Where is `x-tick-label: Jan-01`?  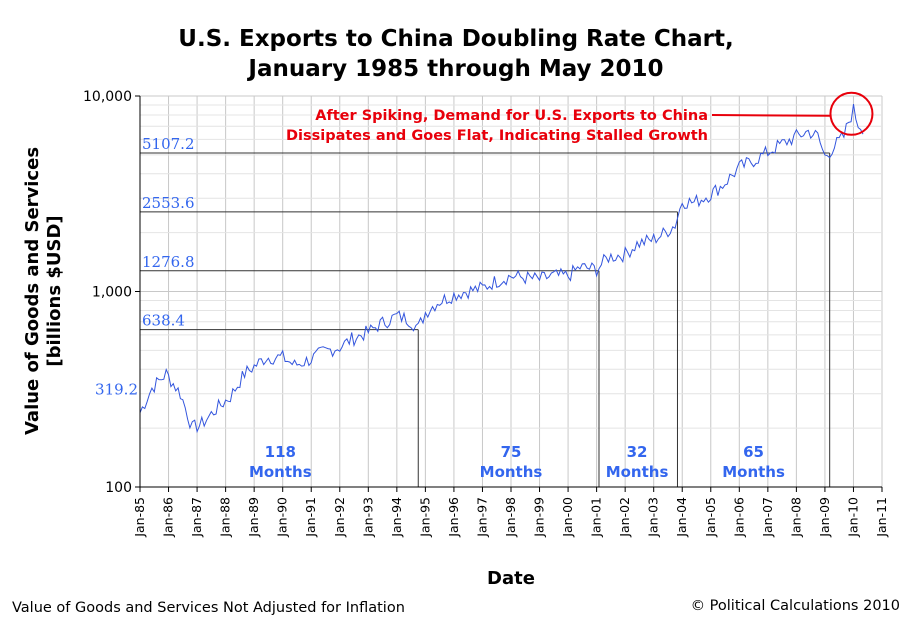
x-tick-label: Jan-01 is located at coordinates (596, 517).